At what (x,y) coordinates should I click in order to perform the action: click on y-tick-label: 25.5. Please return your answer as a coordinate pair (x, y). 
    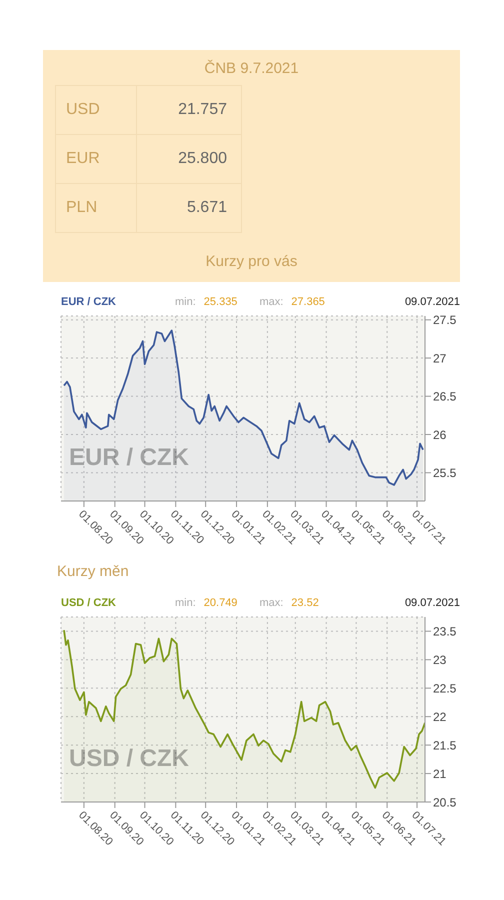
    Looking at the image, I should click on (445, 473).